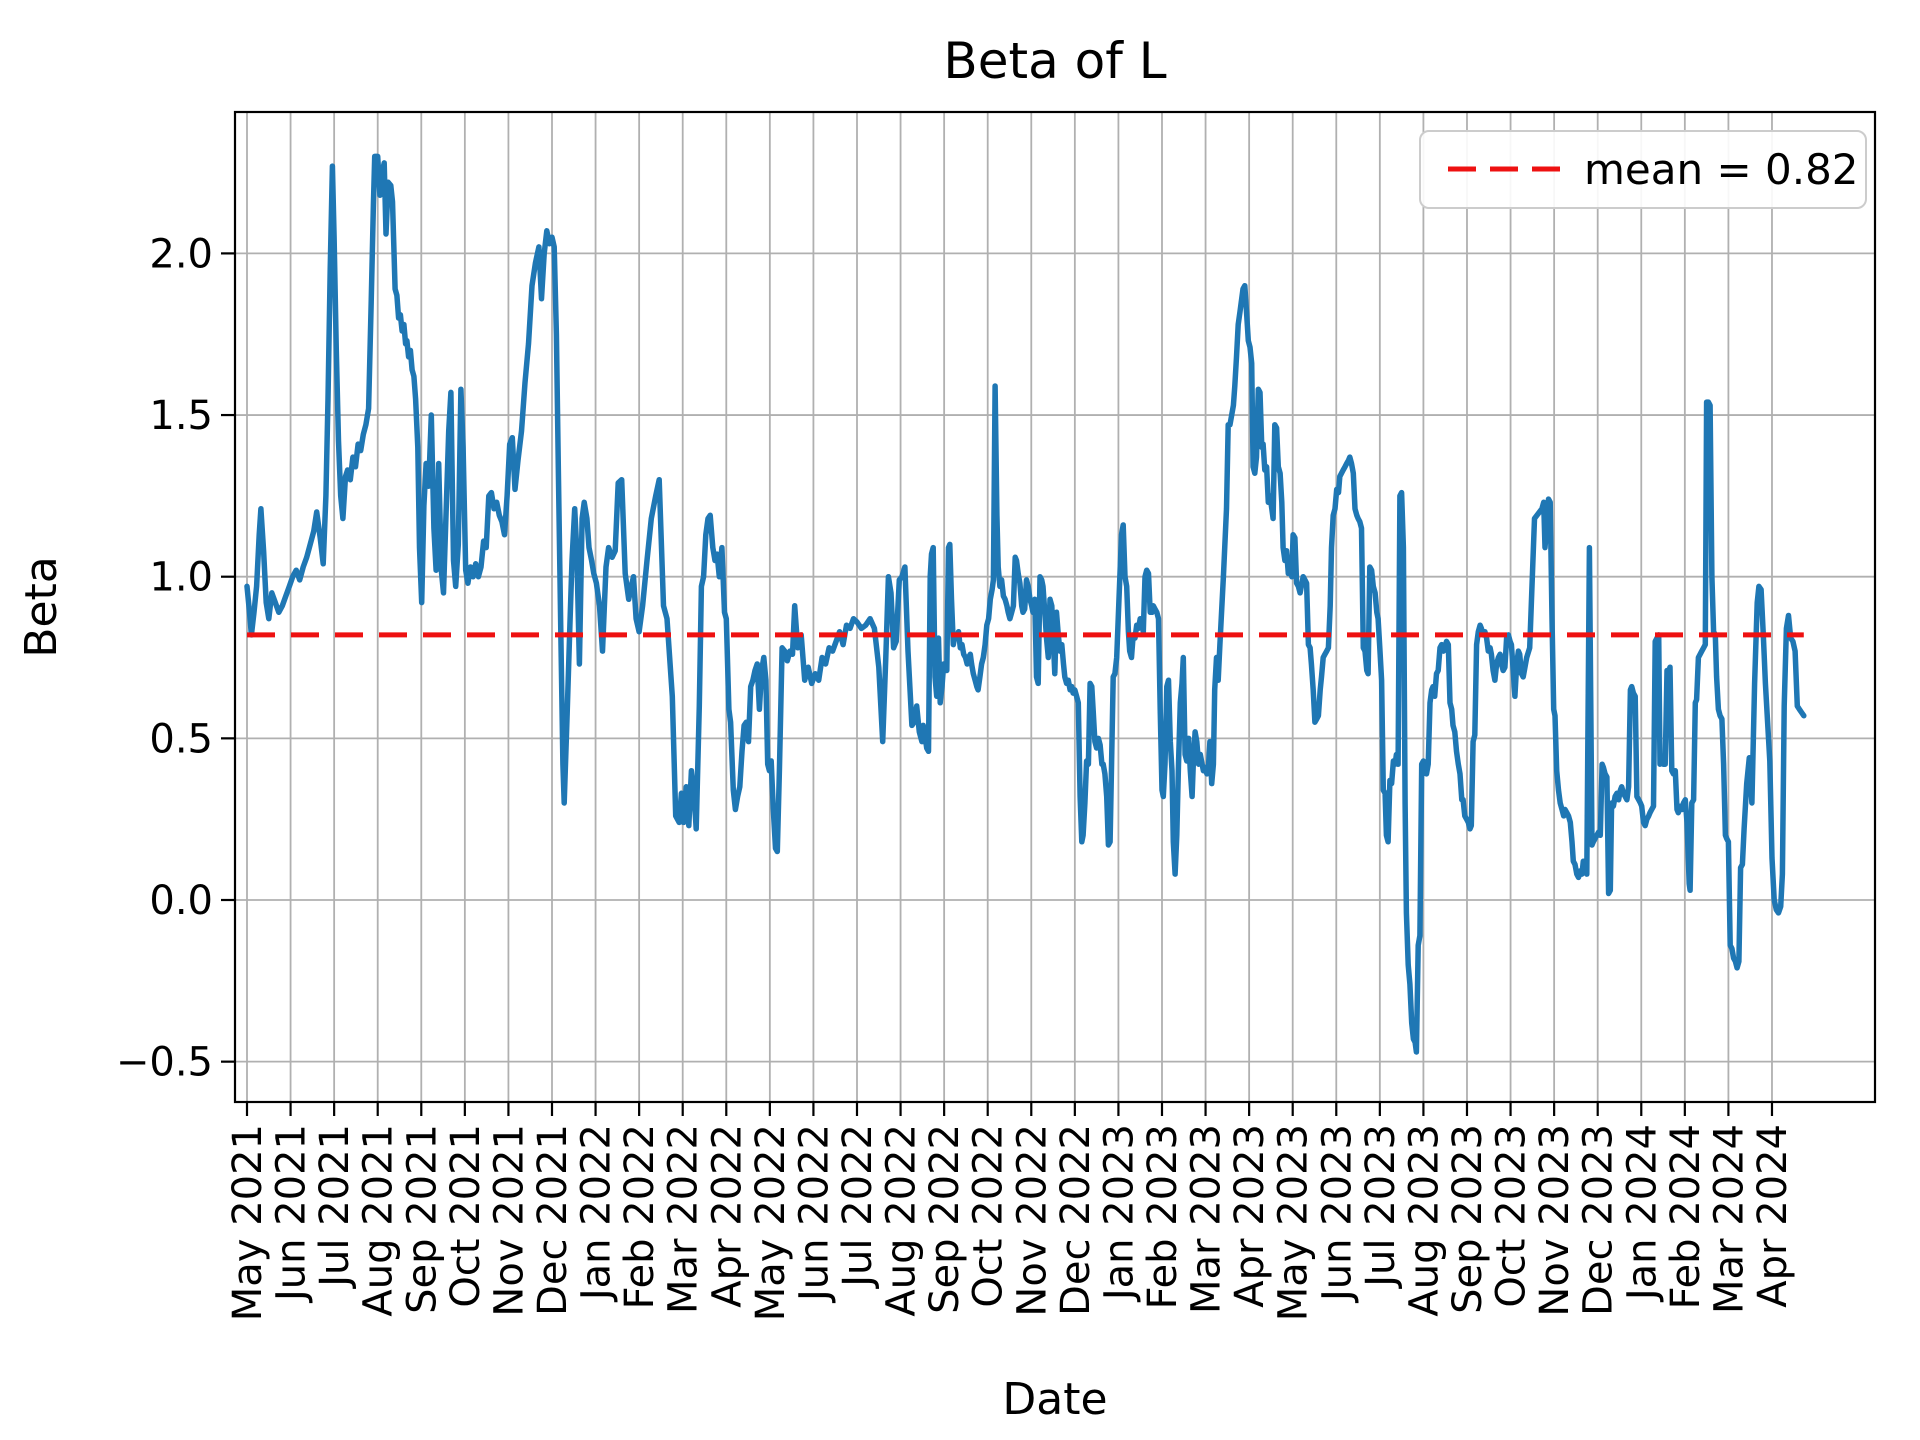 The height and width of the screenshot is (1440, 1920). I want to click on y-tick-label: −0.5, so click(164, 1063).